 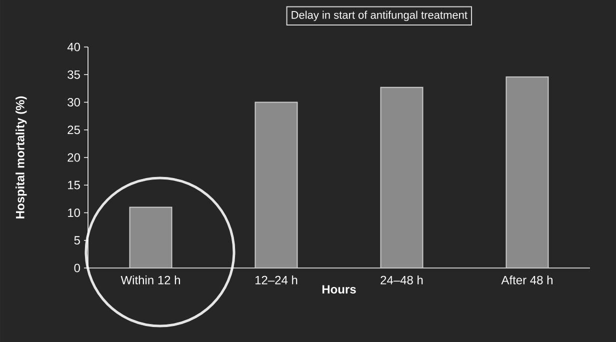 I want to click on chart-title: Delay in start of antifungal treatment, so click(x=380, y=16).